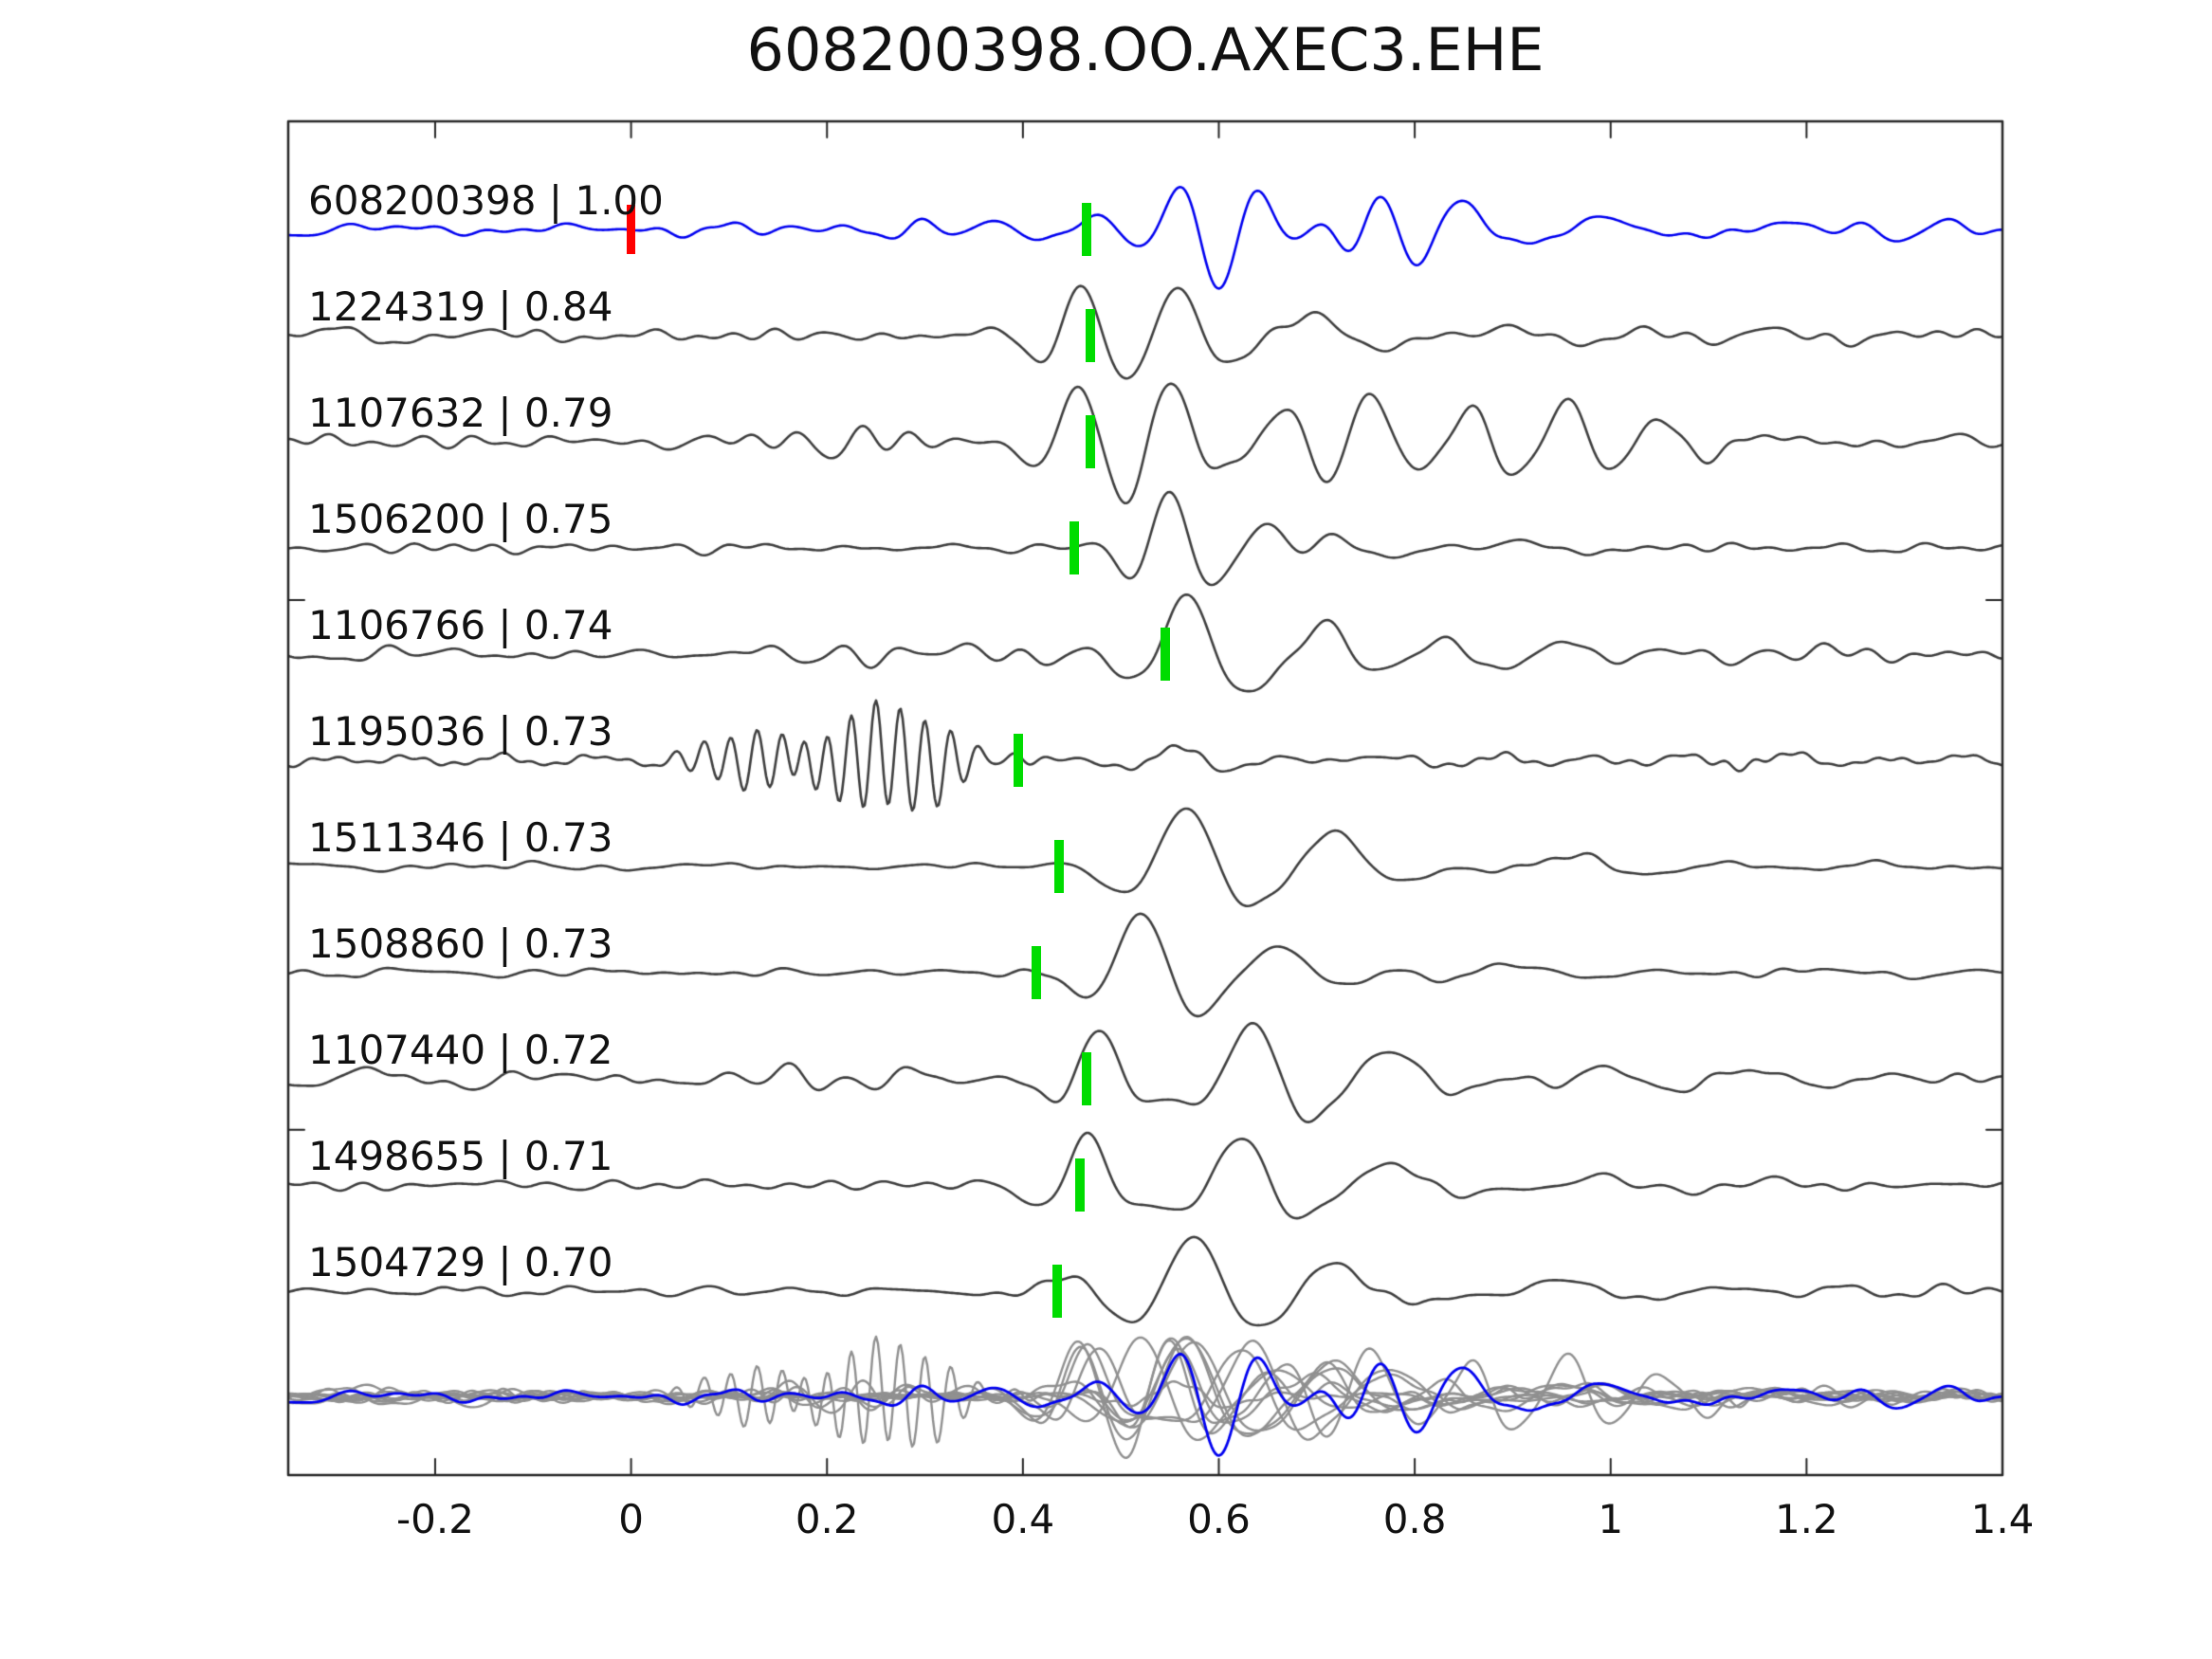  Describe the element at coordinates (460, 944) in the screenshot. I see `trace-label: 1508860 | 0.73` at that location.